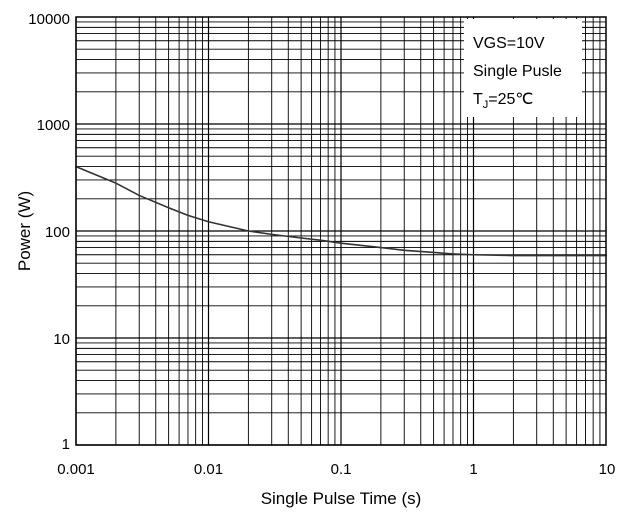 Image resolution: width=634 pixels, height=513 pixels. What do you see at coordinates (486, 105) in the screenshot?
I see `annotation-temp-subscript: J` at bounding box center [486, 105].